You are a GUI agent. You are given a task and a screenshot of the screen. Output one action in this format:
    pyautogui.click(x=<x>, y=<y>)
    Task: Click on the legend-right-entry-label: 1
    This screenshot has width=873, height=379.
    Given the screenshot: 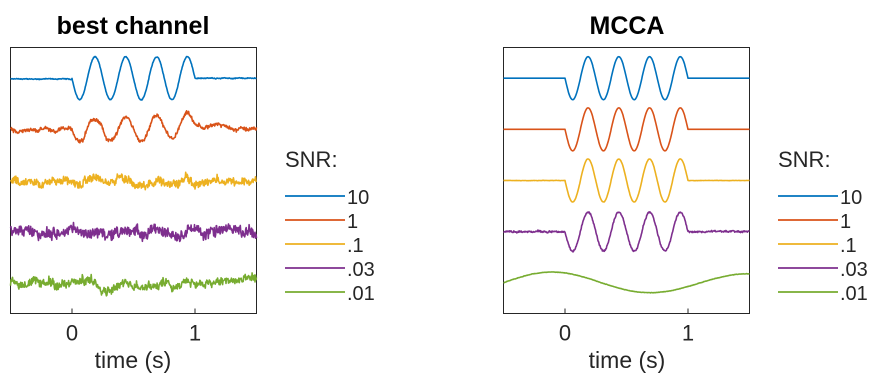 What is the action you would take?
    pyautogui.click(x=845, y=222)
    